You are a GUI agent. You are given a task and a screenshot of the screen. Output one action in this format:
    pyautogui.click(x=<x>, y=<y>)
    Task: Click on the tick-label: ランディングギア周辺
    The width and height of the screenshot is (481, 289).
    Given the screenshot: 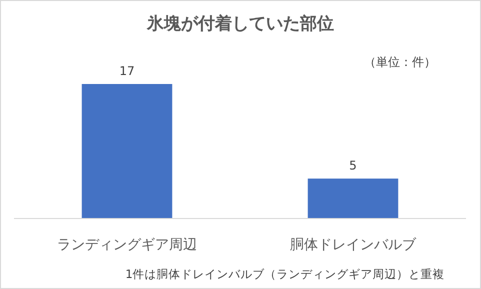 What is the action you would take?
    pyautogui.click(x=127, y=245)
    